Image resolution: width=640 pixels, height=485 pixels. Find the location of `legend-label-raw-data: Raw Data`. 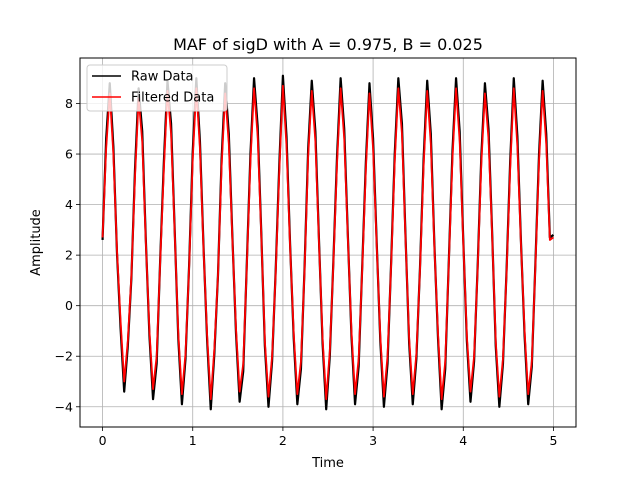

legend-label-raw-data: Raw Data is located at coordinates (162, 77).